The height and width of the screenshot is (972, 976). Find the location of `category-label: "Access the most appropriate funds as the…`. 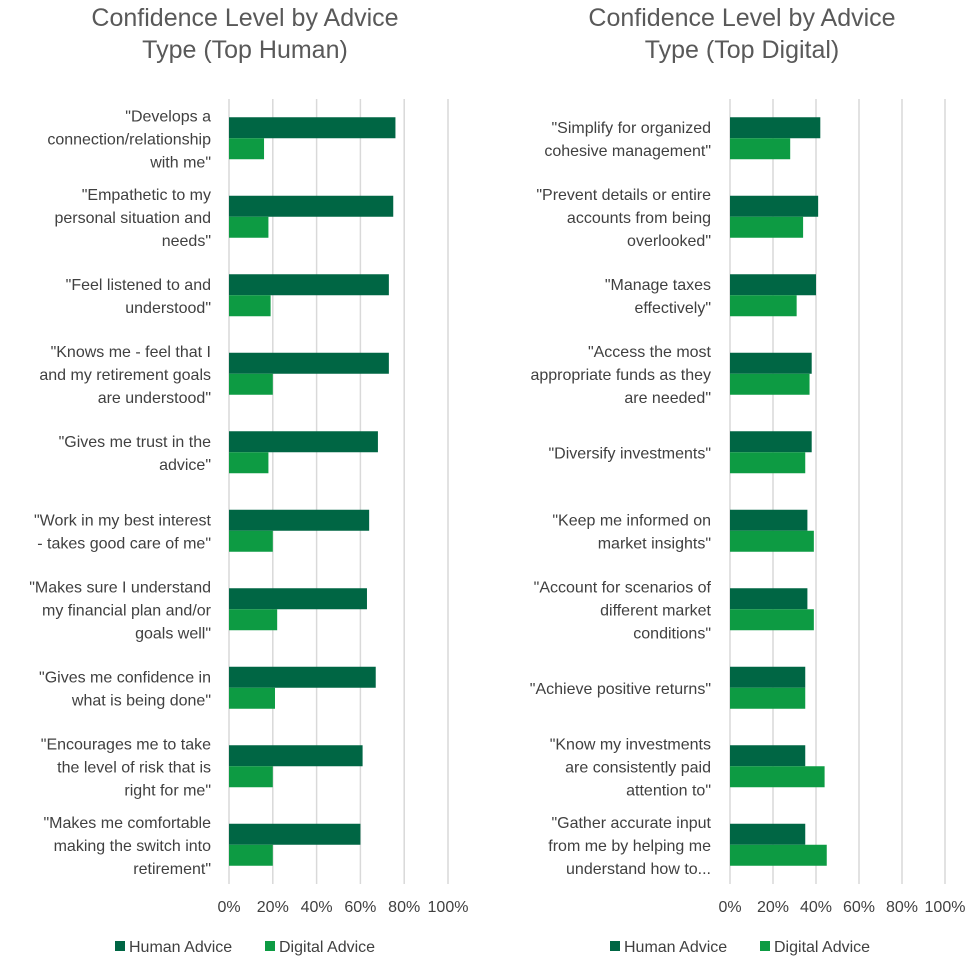

category-label: "Access the most appropriate funds as the… is located at coordinates (620, 375).